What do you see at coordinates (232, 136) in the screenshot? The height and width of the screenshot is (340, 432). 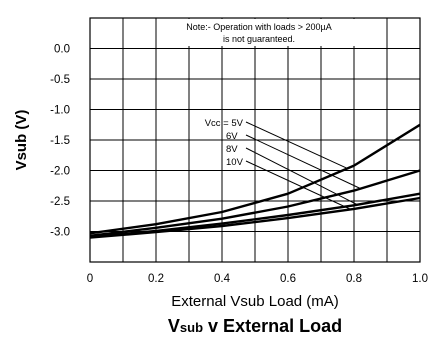 I see `curve-label-2: 6V` at bounding box center [232, 136].